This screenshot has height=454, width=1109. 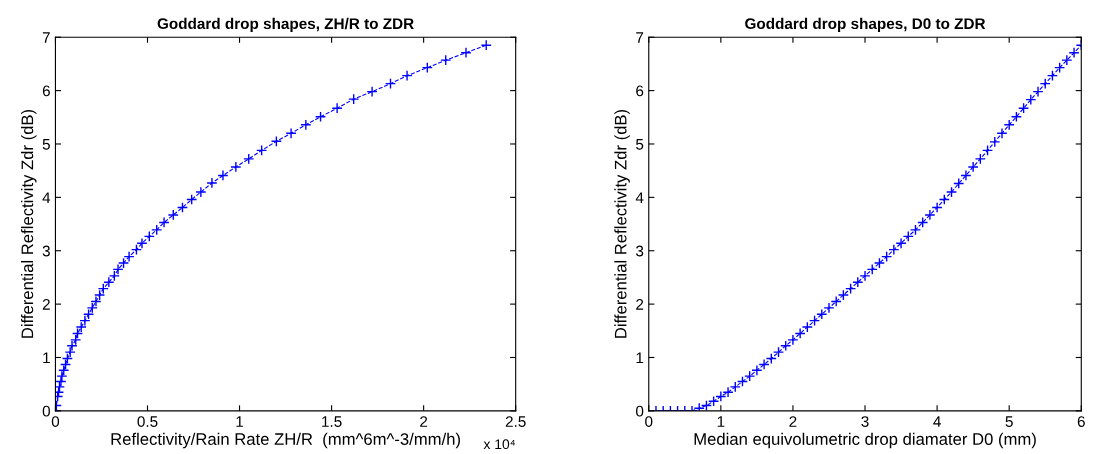 What do you see at coordinates (865, 440) in the screenshot?
I see `x-axis-title: Median equivolumetric drop diamater D0 (mm)` at bounding box center [865, 440].